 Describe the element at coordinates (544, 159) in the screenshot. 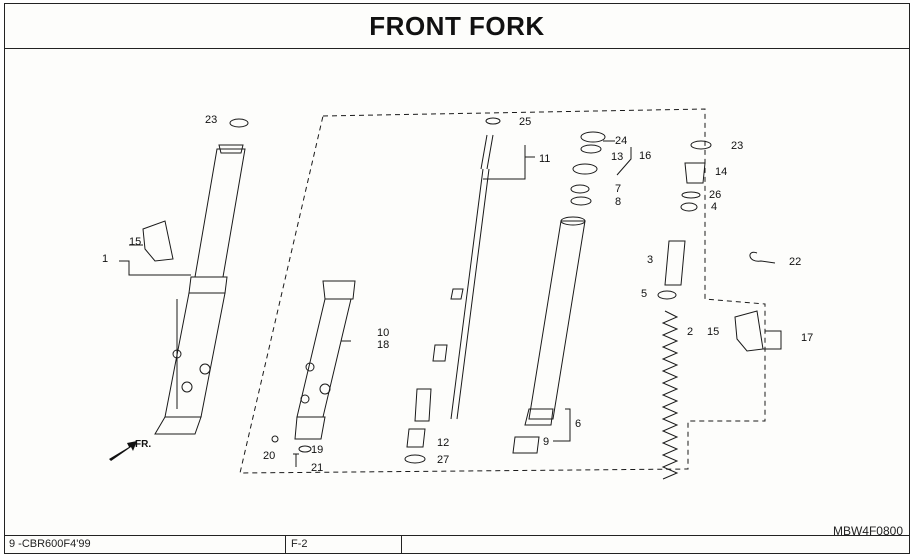

I see `callout-11: 11` at that location.